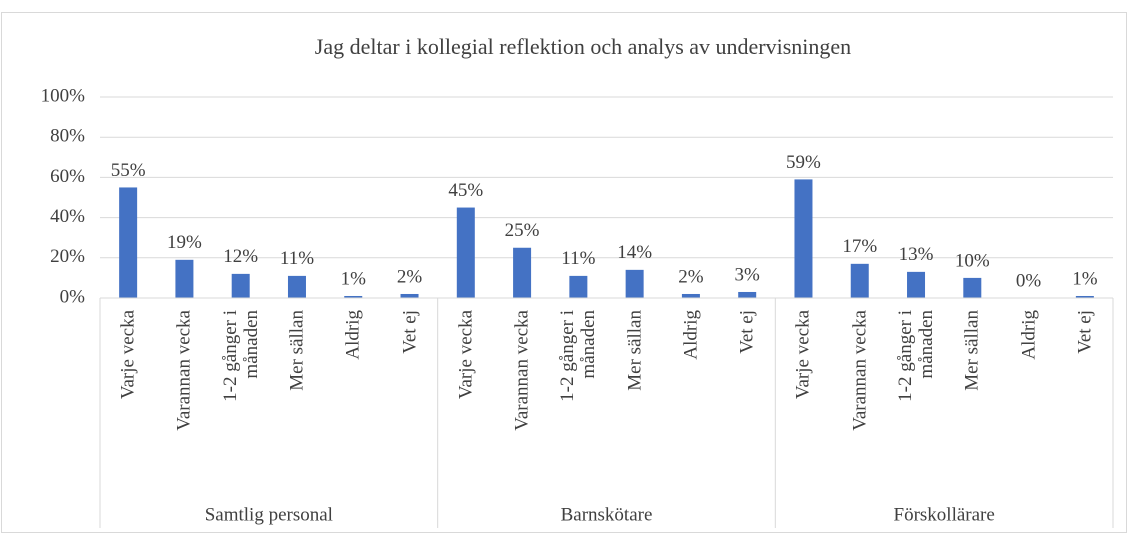  What do you see at coordinates (240, 256) in the screenshot?
I see `value-label: 12%` at bounding box center [240, 256].